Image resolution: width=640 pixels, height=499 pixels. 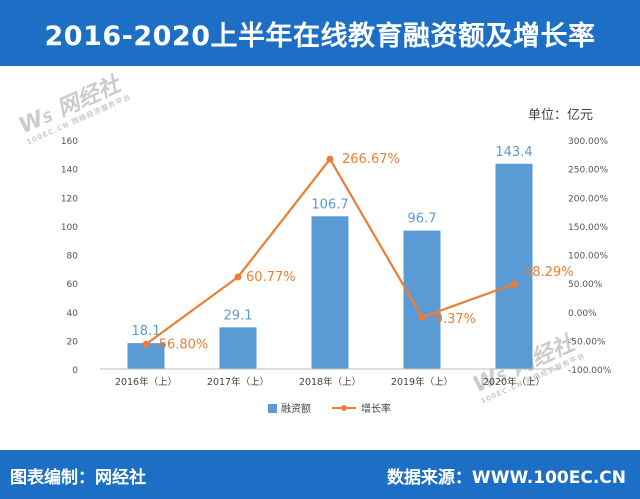 I want to click on unit-label: 单位：亿元, so click(x=561, y=115).